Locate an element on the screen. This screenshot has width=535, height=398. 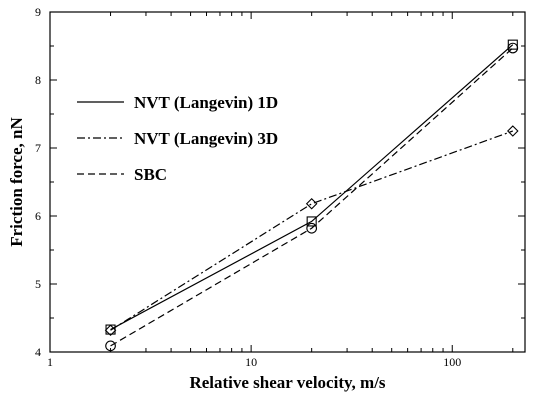
legend-label: NVT (Langevin) 3D is located at coordinates (206, 138).